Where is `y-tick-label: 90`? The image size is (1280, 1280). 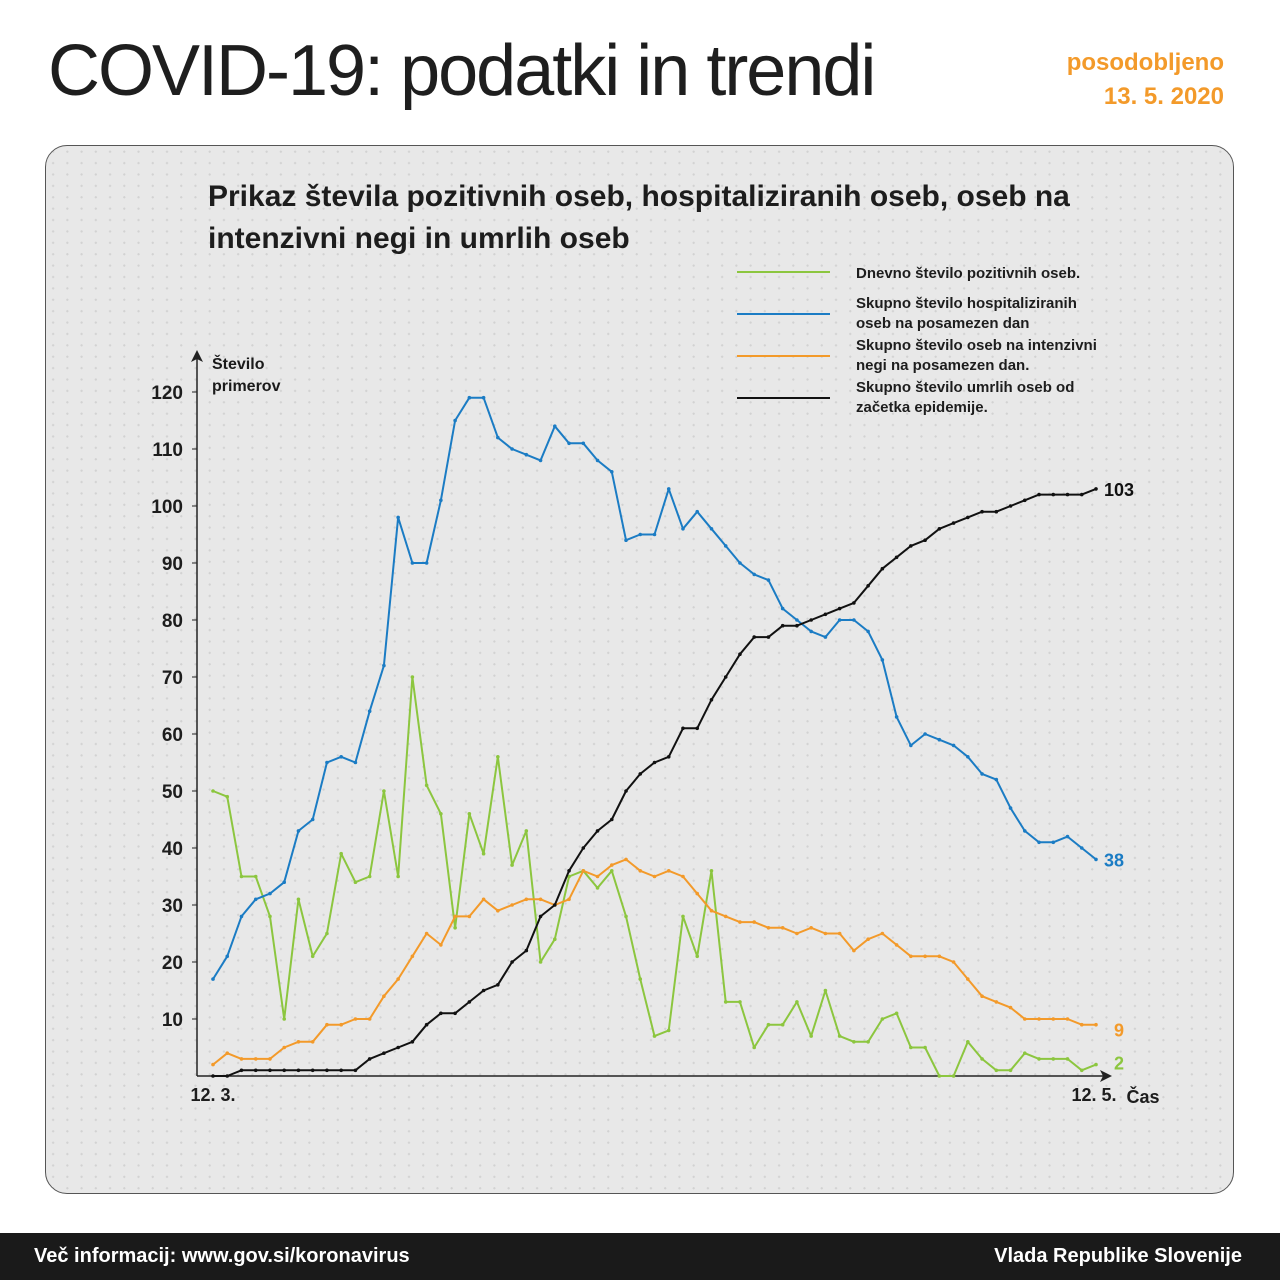
y-tick-label: 90 is located at coordinates (172, 564).